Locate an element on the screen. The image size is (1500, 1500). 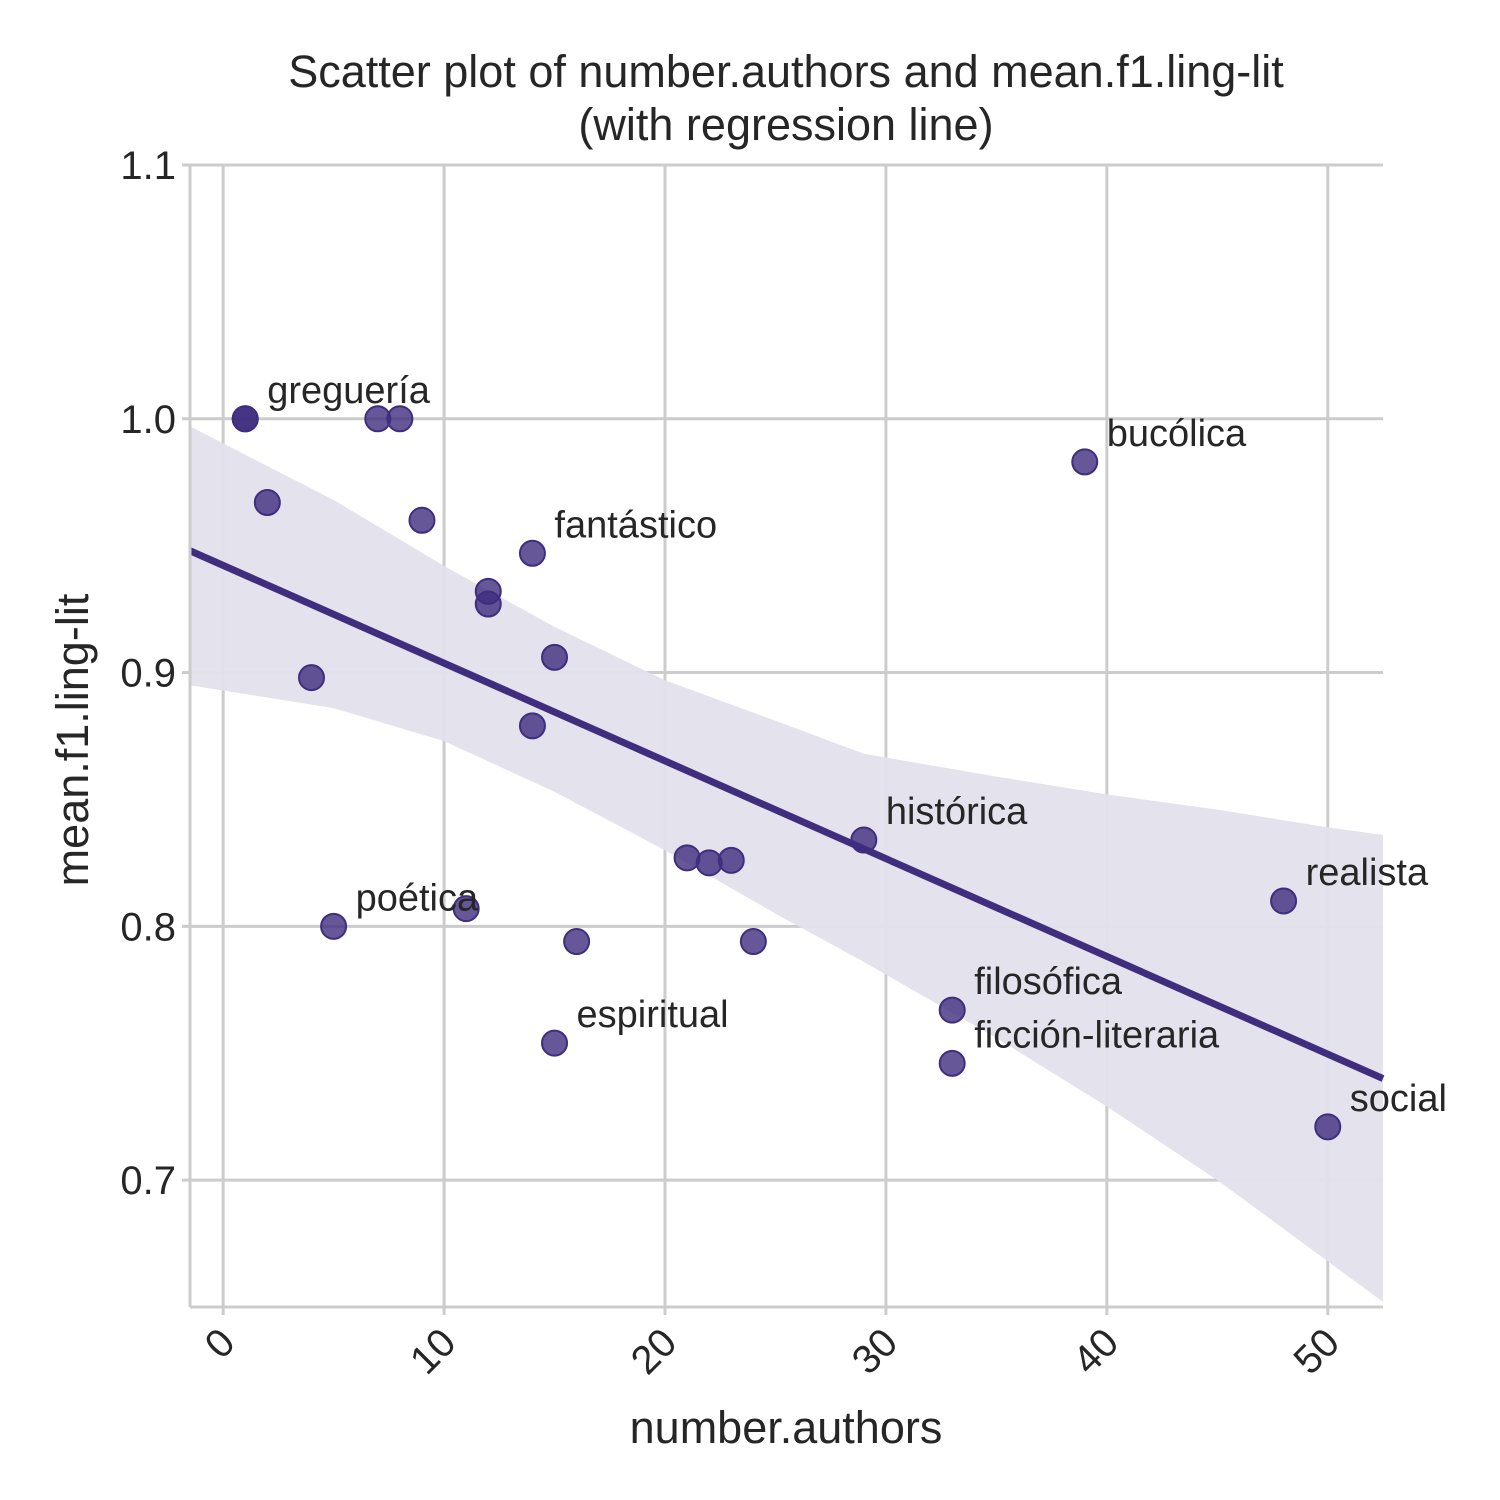
y-tick-label: 0.9 is located at coordinates (148, 674).